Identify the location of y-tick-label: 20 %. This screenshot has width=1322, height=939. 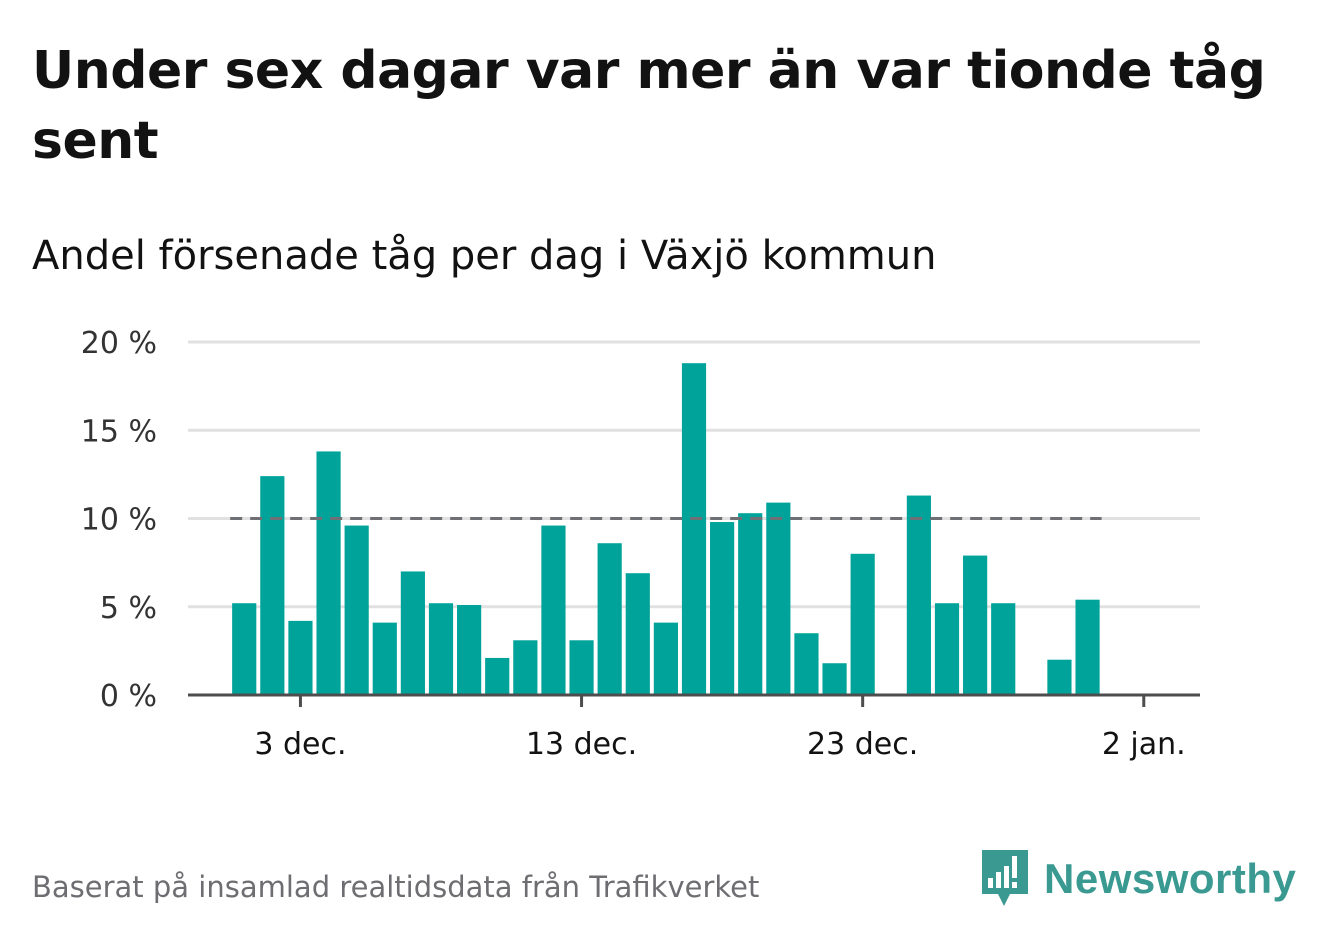
(119, 343).